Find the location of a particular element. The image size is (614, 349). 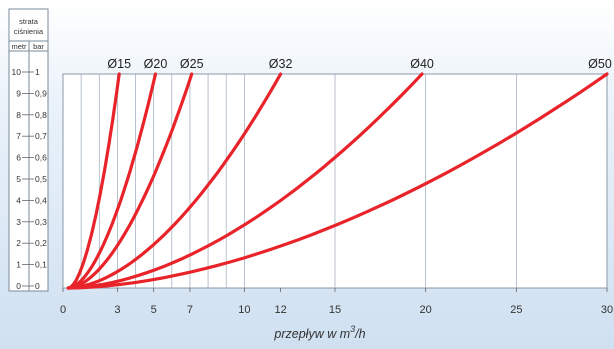

y-tick-bar: 0,5 is located at coordinates (41, 179).